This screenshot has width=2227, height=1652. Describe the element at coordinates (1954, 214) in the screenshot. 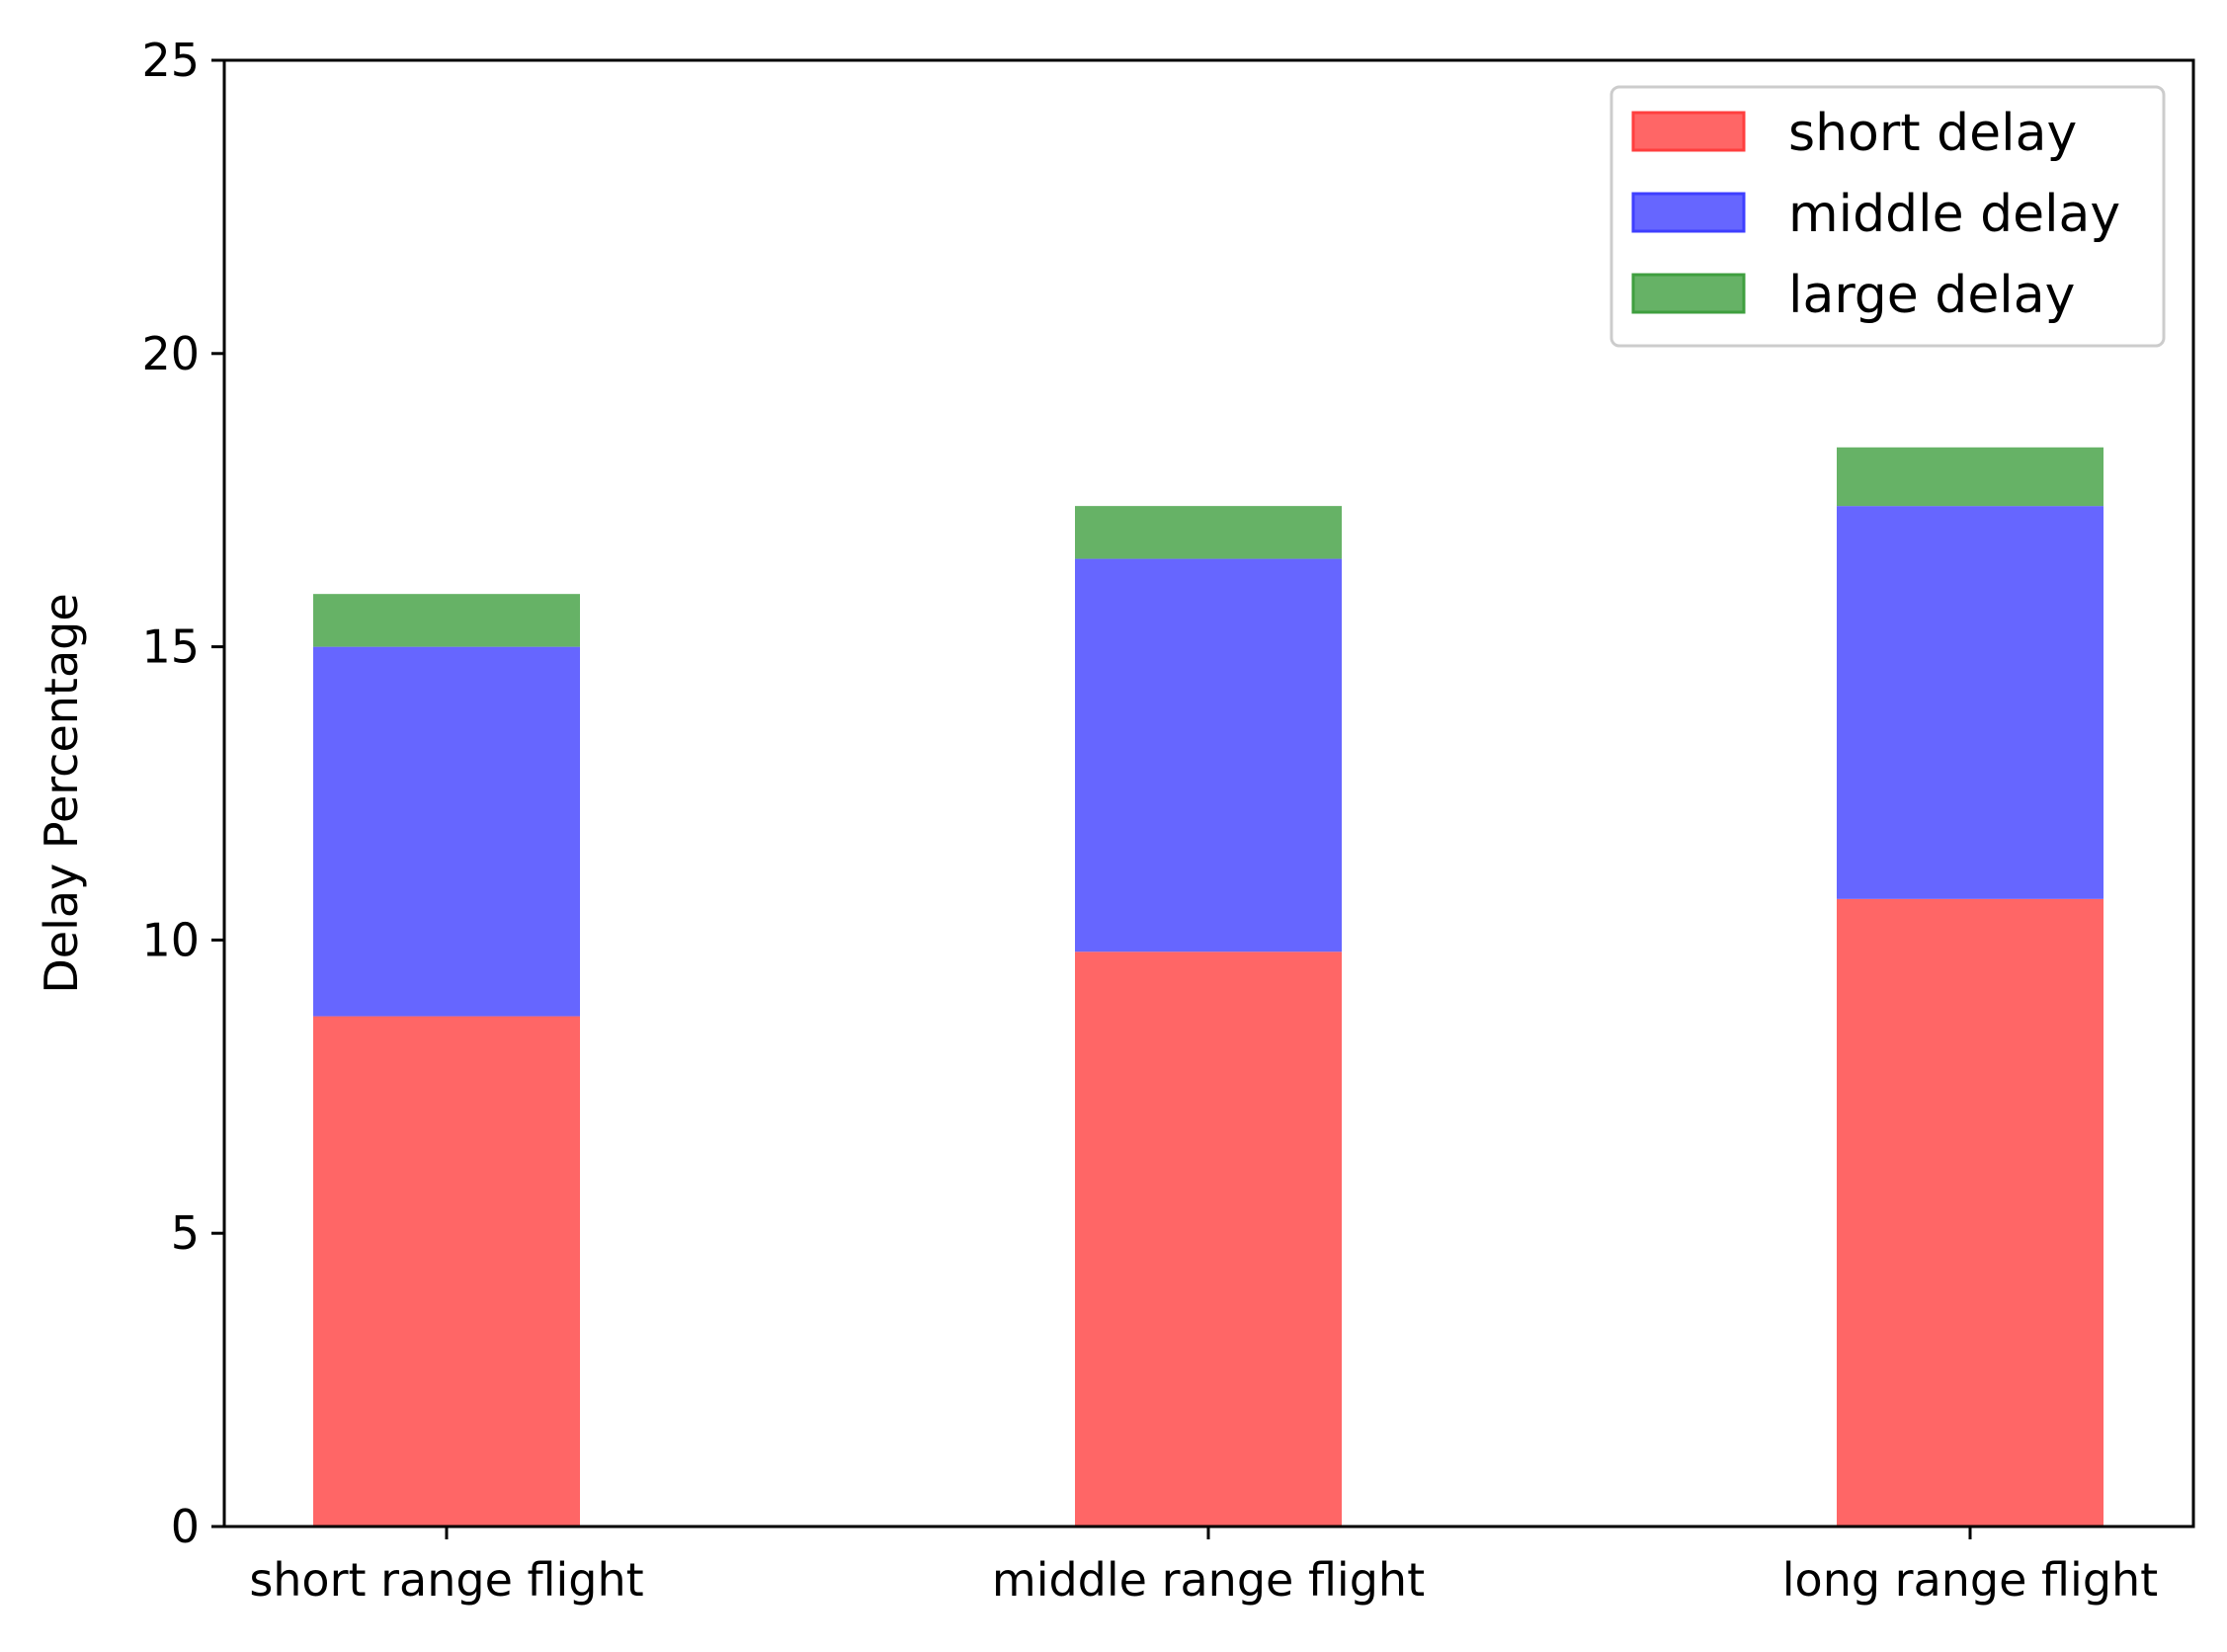

I see `legend-label: middle delay` at that location.